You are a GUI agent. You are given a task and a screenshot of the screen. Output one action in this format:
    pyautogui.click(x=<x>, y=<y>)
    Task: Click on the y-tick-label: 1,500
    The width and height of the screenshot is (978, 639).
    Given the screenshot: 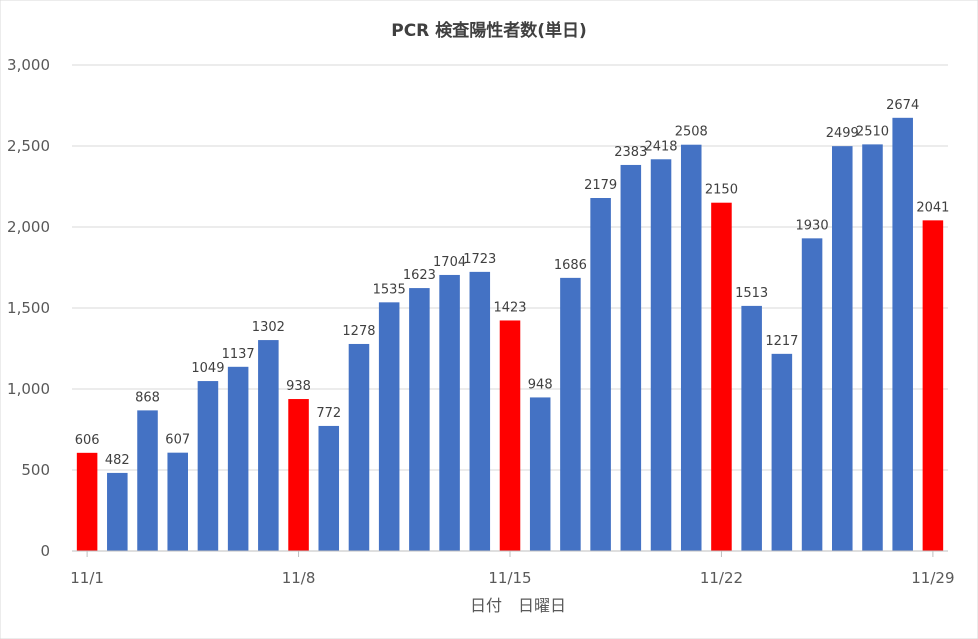 What is the action you would take?
    pyautogui.click(x=28, y=308)
    